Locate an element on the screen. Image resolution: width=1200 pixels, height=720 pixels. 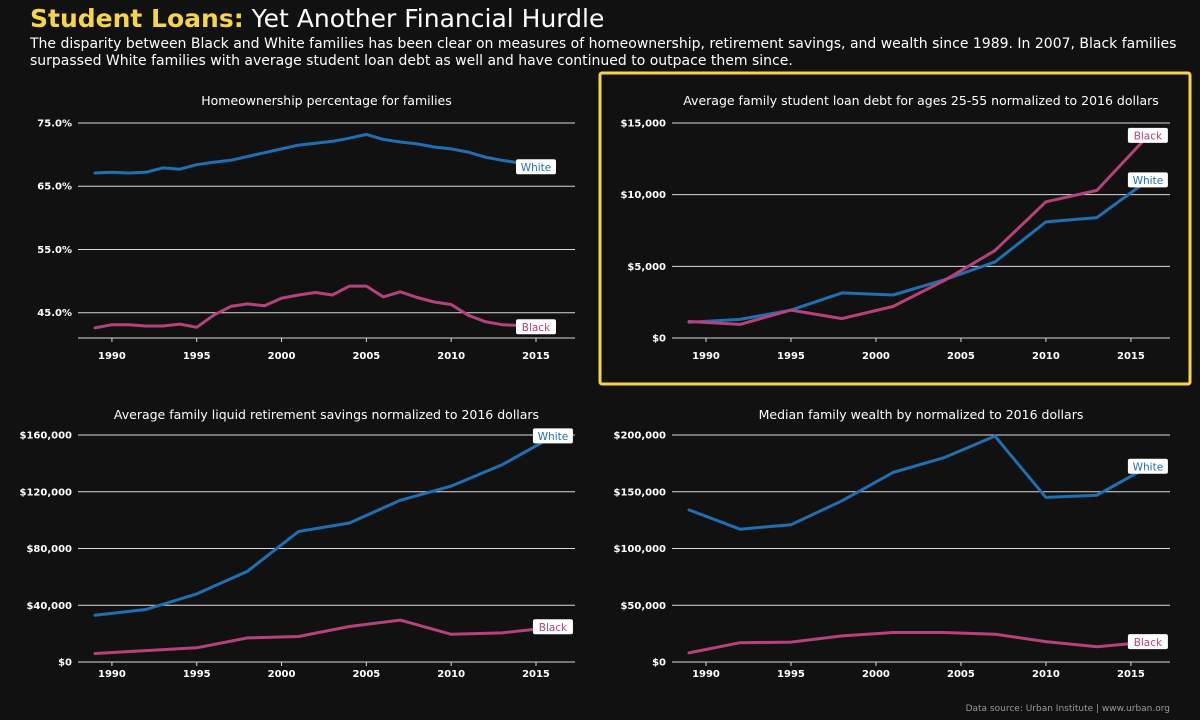
y-tick-label: $50,000 is located at coordinates (643, 606).